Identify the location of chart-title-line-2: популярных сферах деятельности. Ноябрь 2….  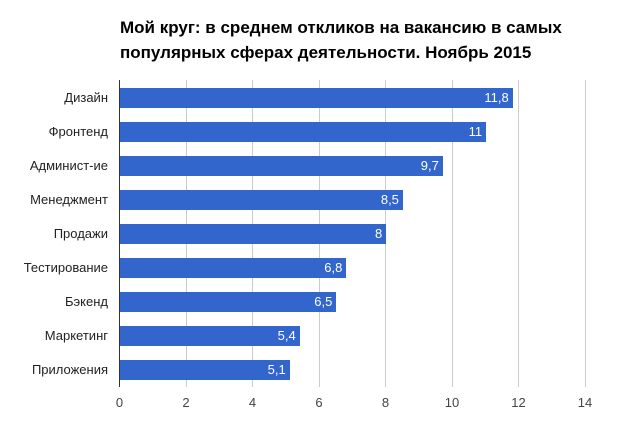
(326, 52).